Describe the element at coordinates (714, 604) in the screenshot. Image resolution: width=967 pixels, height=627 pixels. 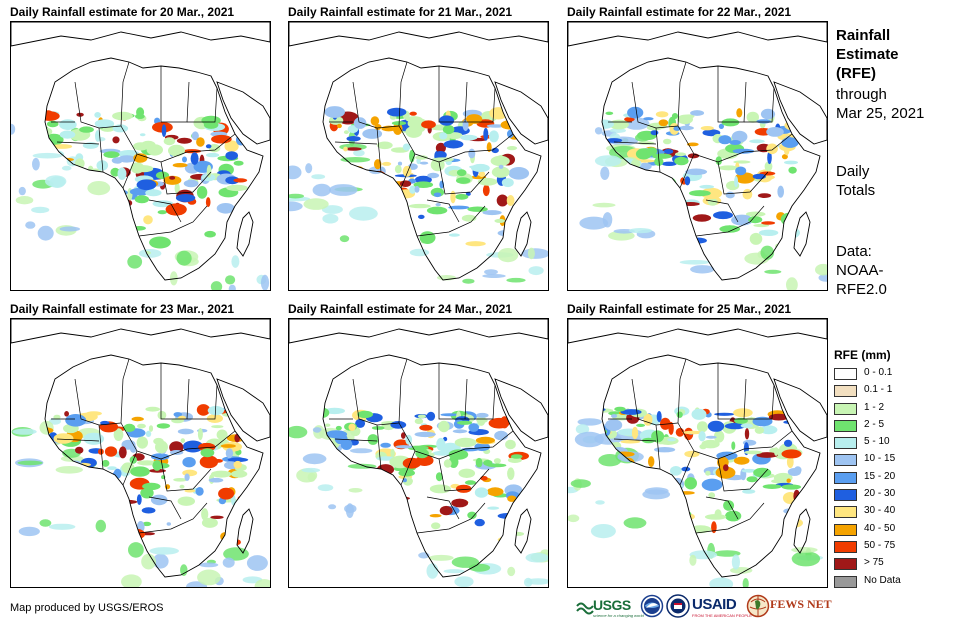
I see `usaid-wordmark: USAID` at that location.